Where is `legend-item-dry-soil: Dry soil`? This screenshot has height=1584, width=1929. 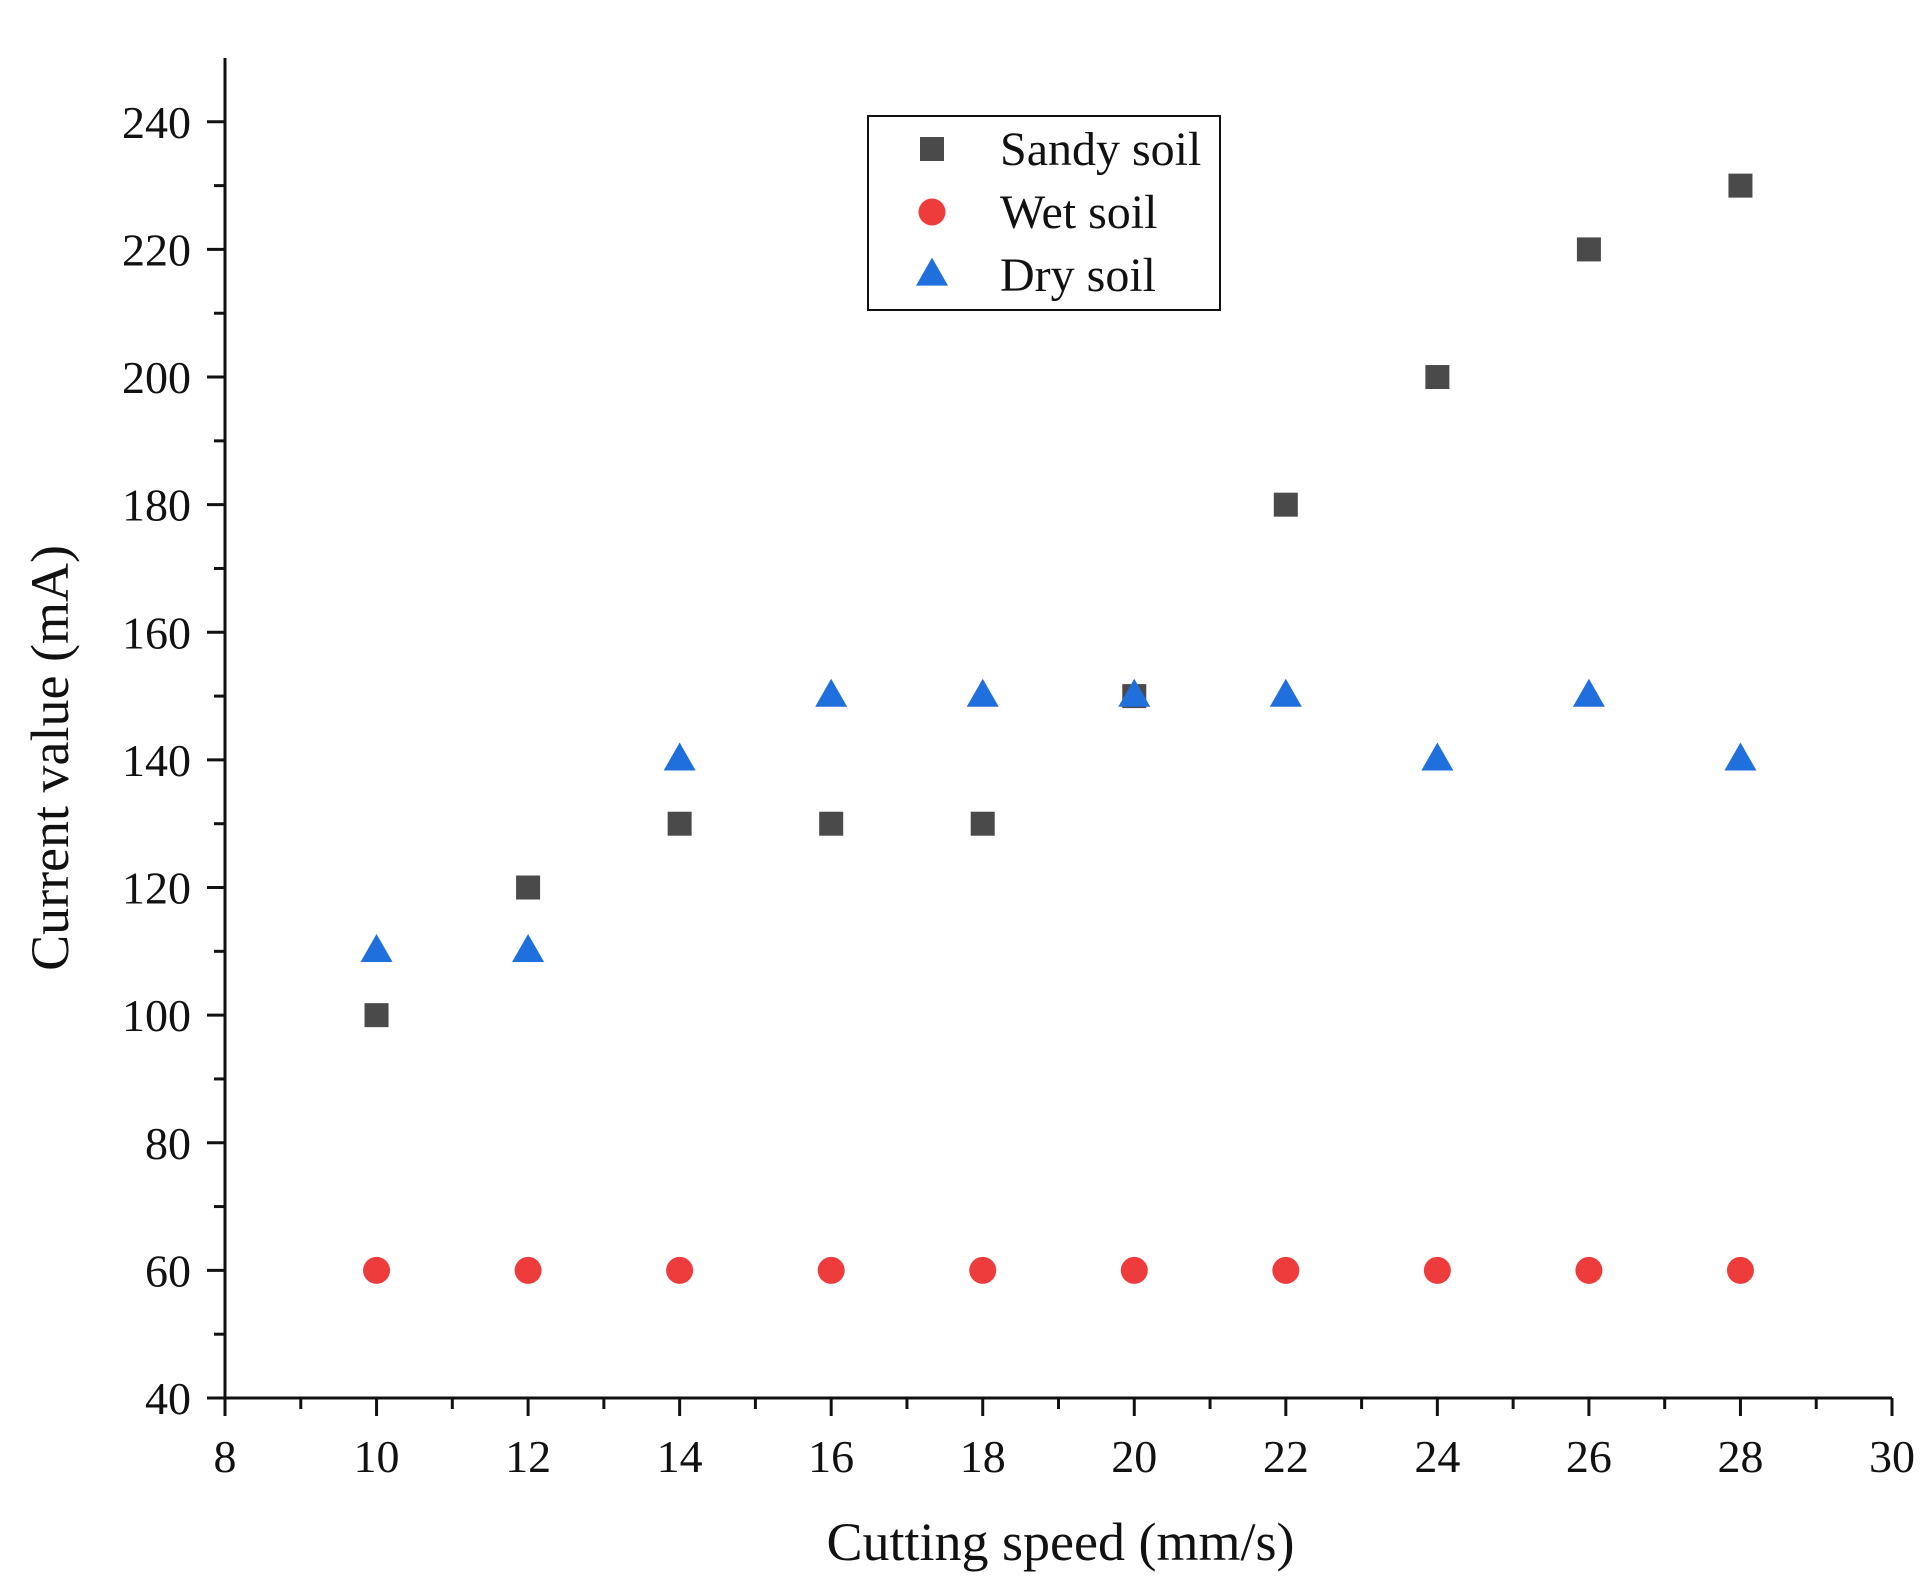
legend-item-dry-soil: Dry soil is located at coordinates (1036, 275).